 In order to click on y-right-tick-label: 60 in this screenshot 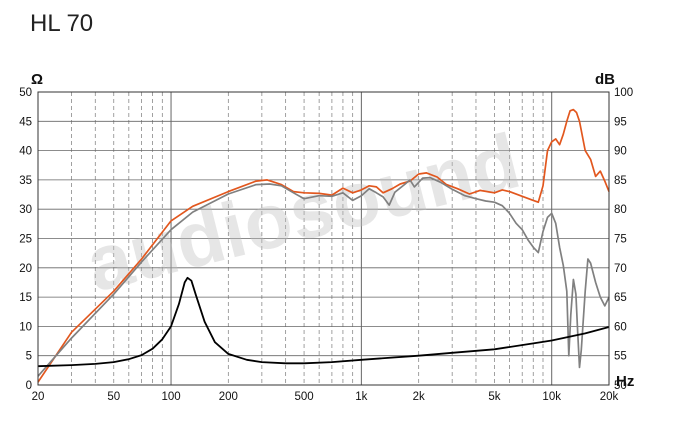, I will do `click(620, 327)`.